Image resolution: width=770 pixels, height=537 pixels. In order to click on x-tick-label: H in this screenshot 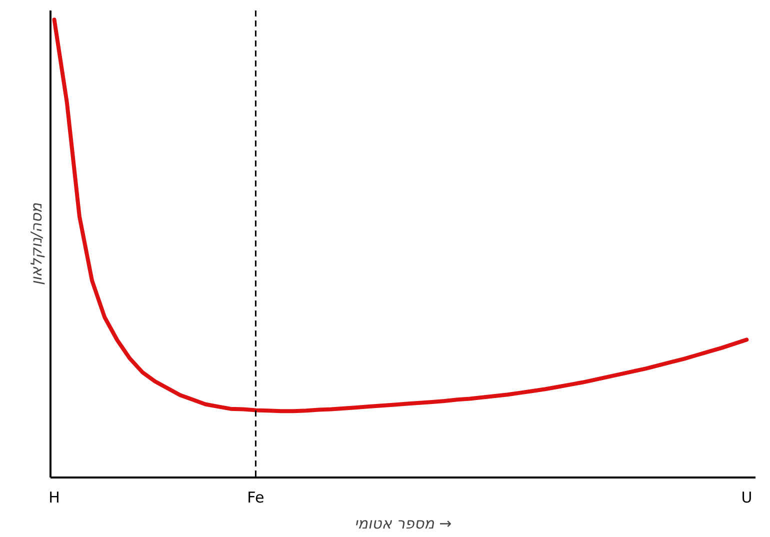, I will do `click(54, 497)`.